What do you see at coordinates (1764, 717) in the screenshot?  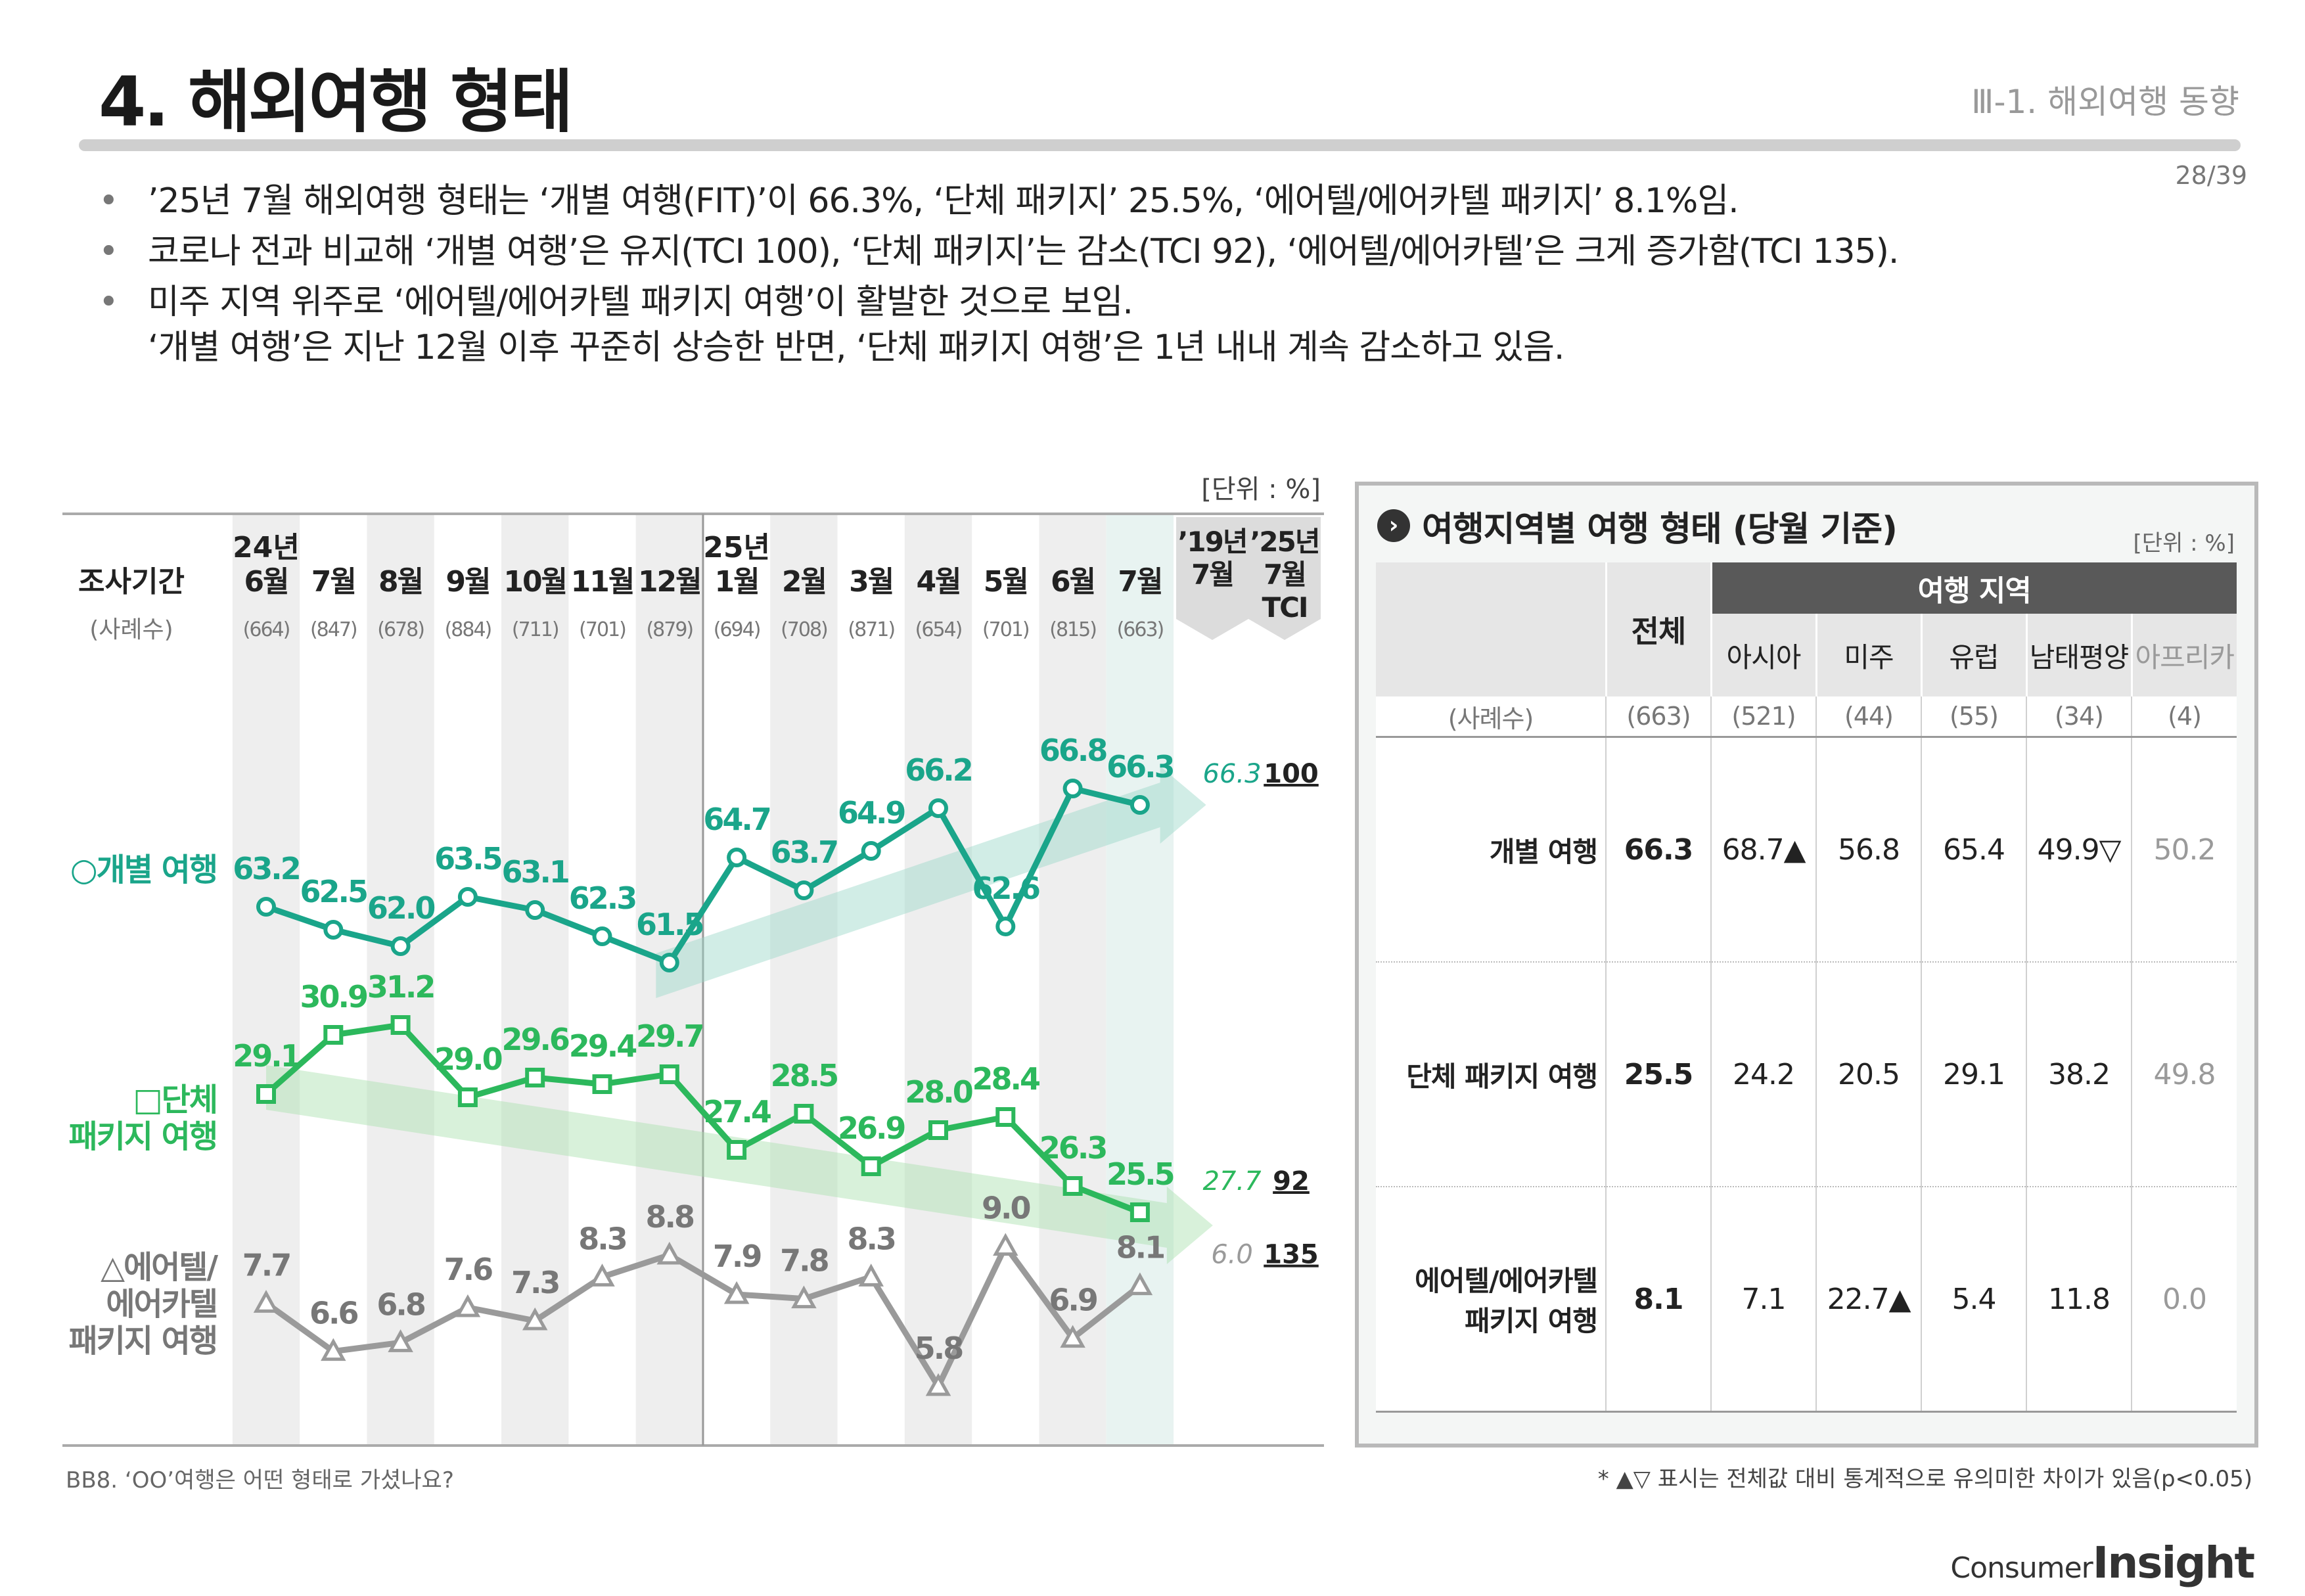 I see `sample-size: (521)` at bounding box center [1764, 717].